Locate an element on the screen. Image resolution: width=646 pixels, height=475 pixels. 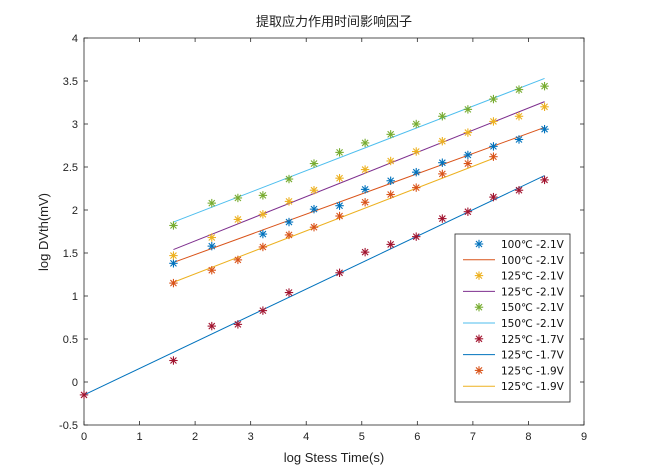
y-tick-label: 0.5 is located at coordinates (70, 340).